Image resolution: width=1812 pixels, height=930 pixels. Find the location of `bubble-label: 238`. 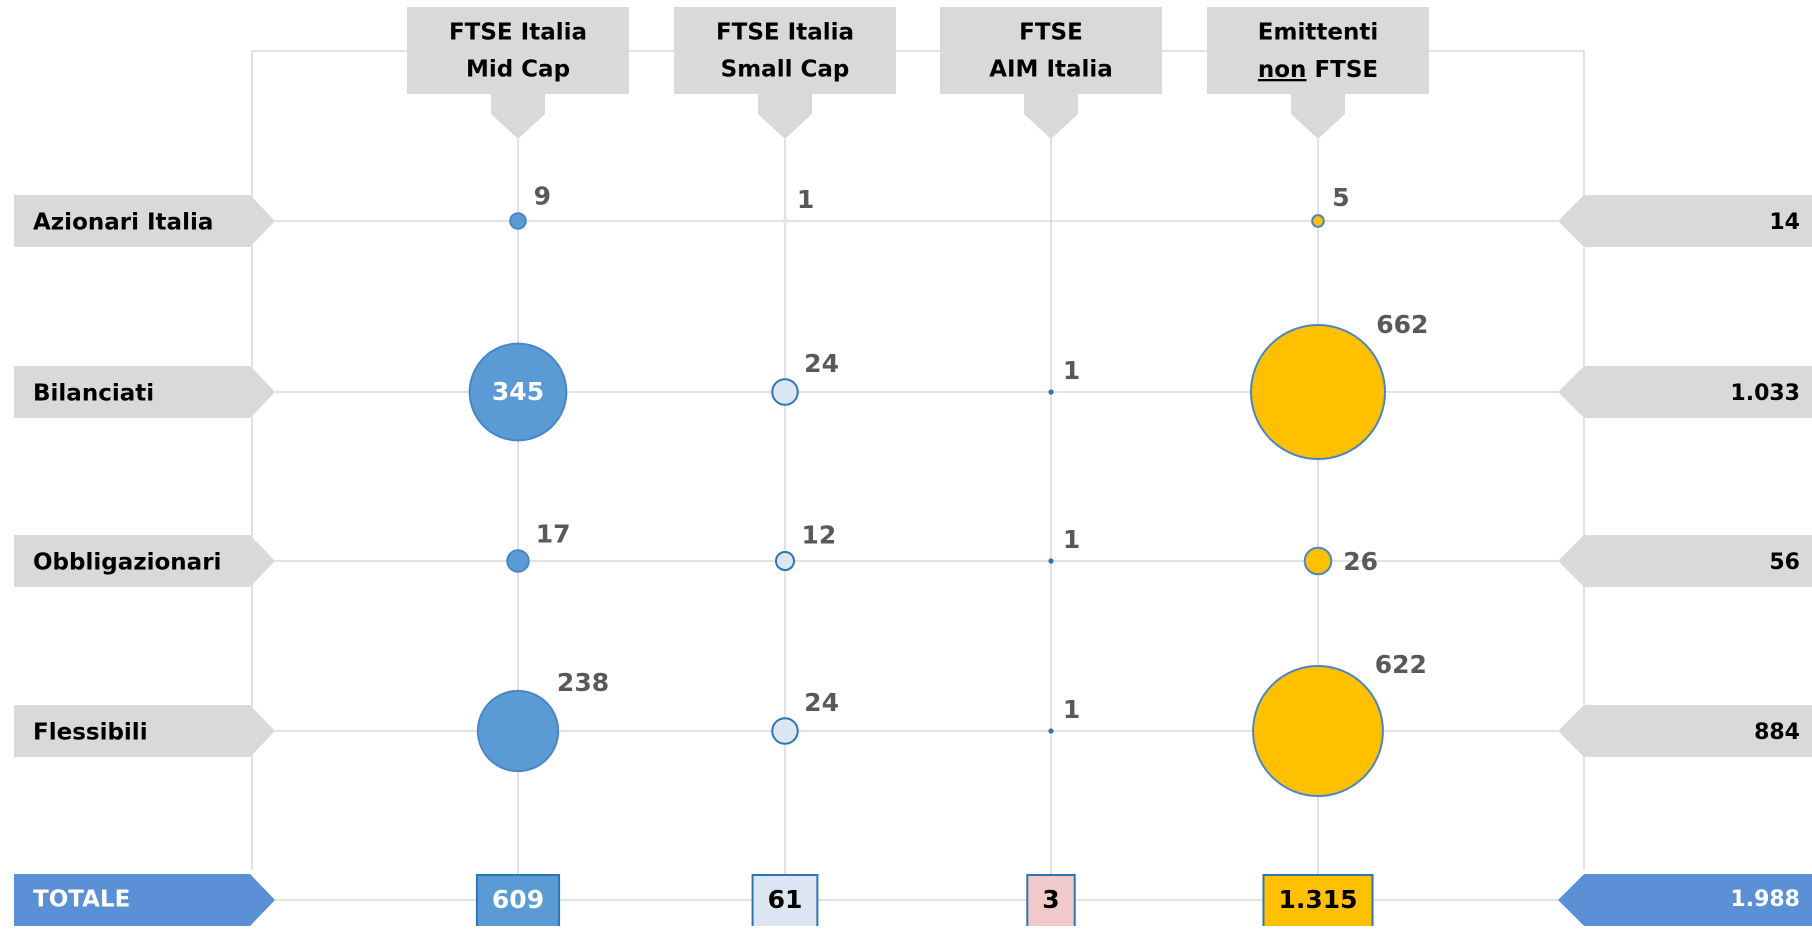

bubble-label: 238 is located at coordinates (583, 682).